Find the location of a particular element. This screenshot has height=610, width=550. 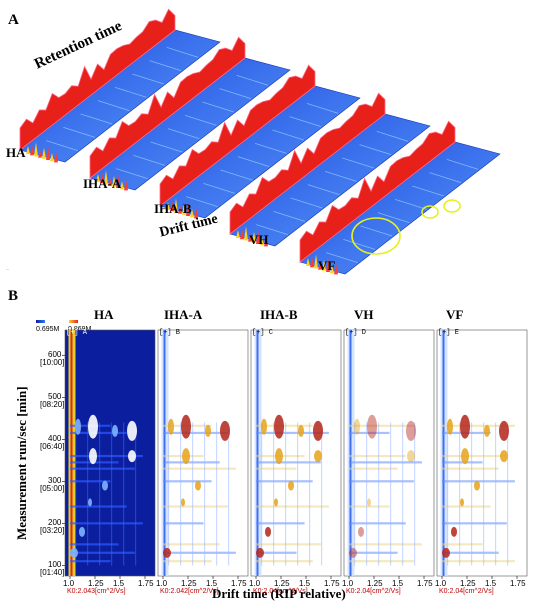

x-tick-label: 1.75 is located at coordinates (425, 583).